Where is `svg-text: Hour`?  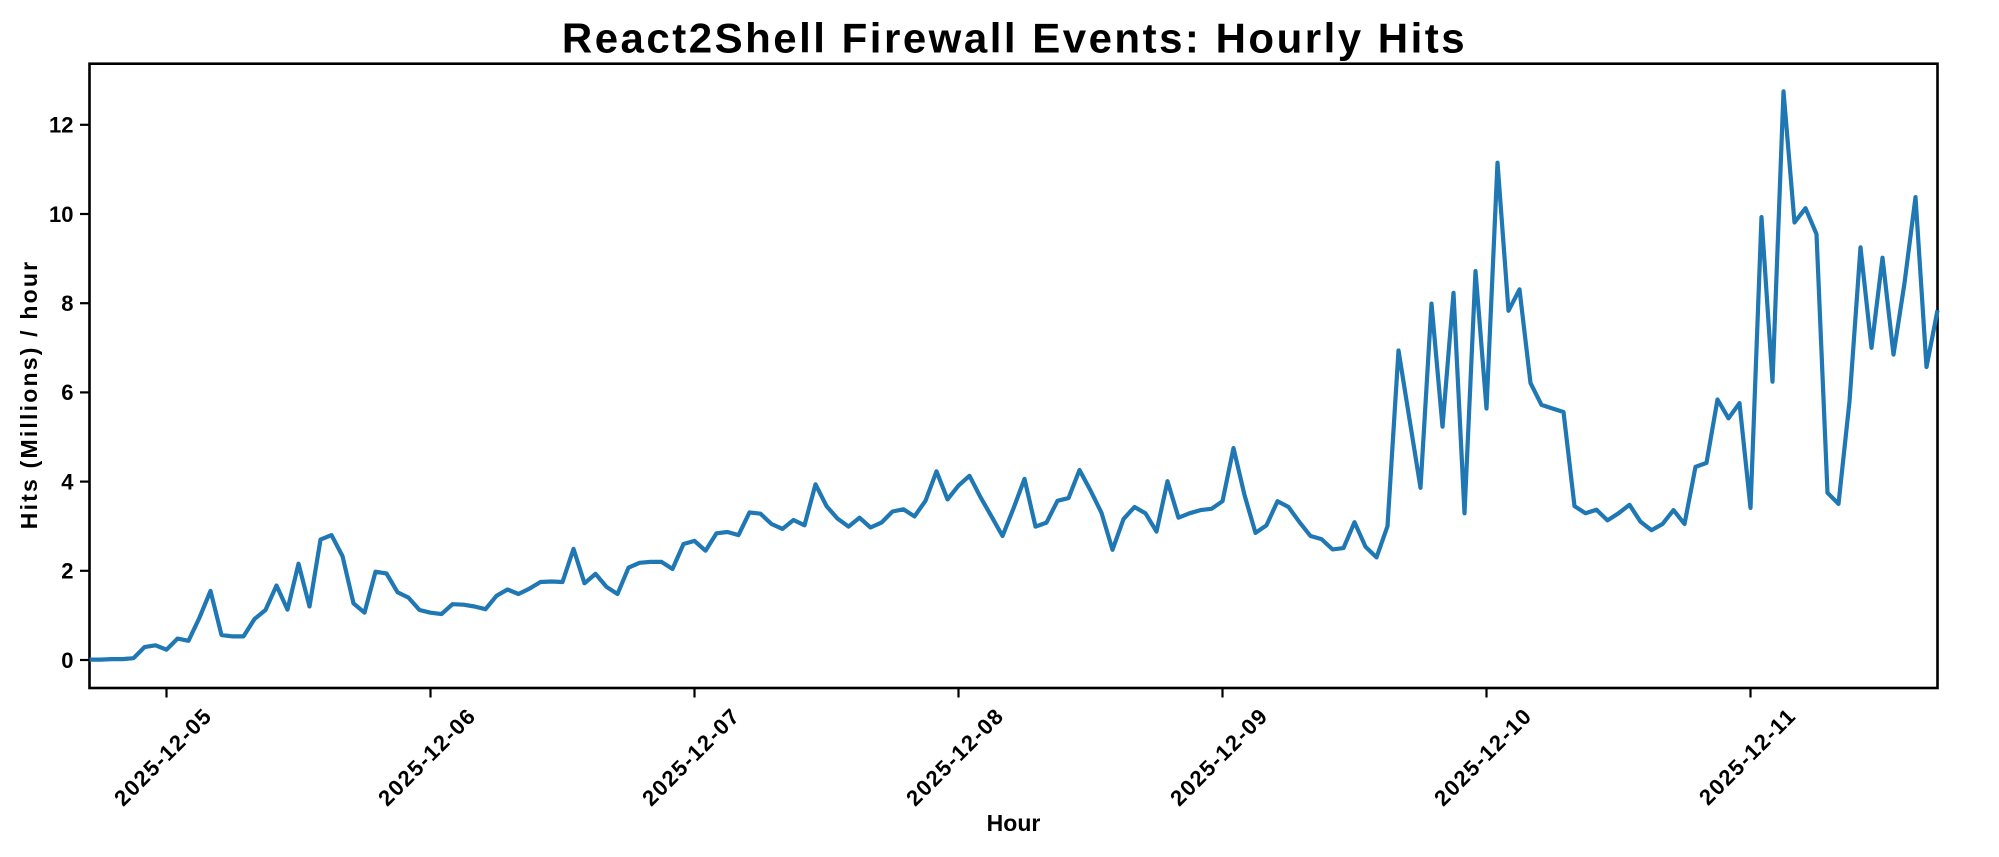 svg-text: Hour is located at coordinates (1014, 823).